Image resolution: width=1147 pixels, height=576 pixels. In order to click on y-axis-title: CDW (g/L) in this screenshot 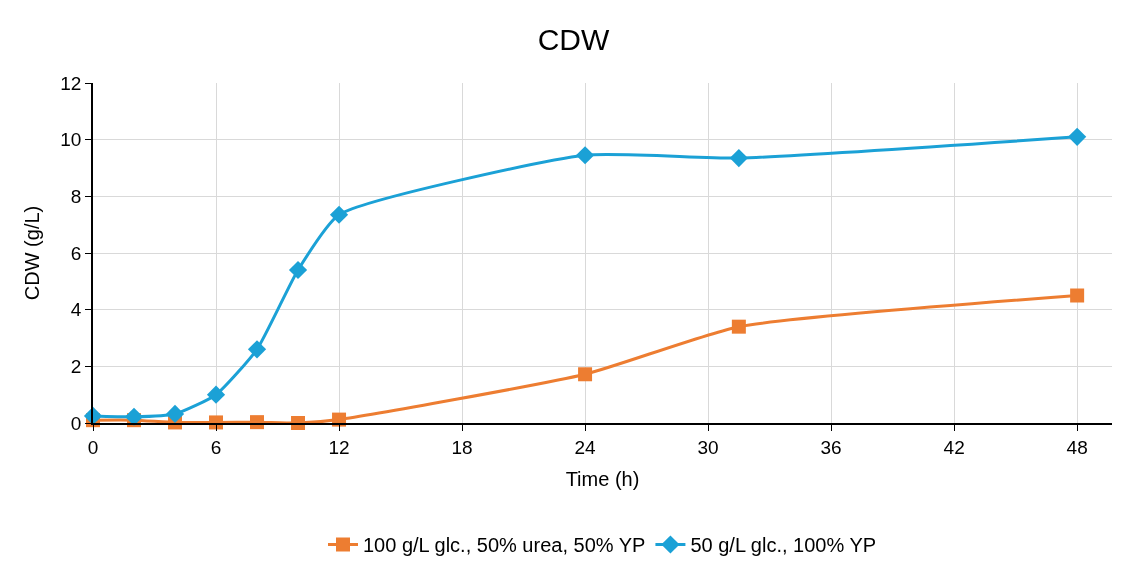, I will do `click(32, 253)`.